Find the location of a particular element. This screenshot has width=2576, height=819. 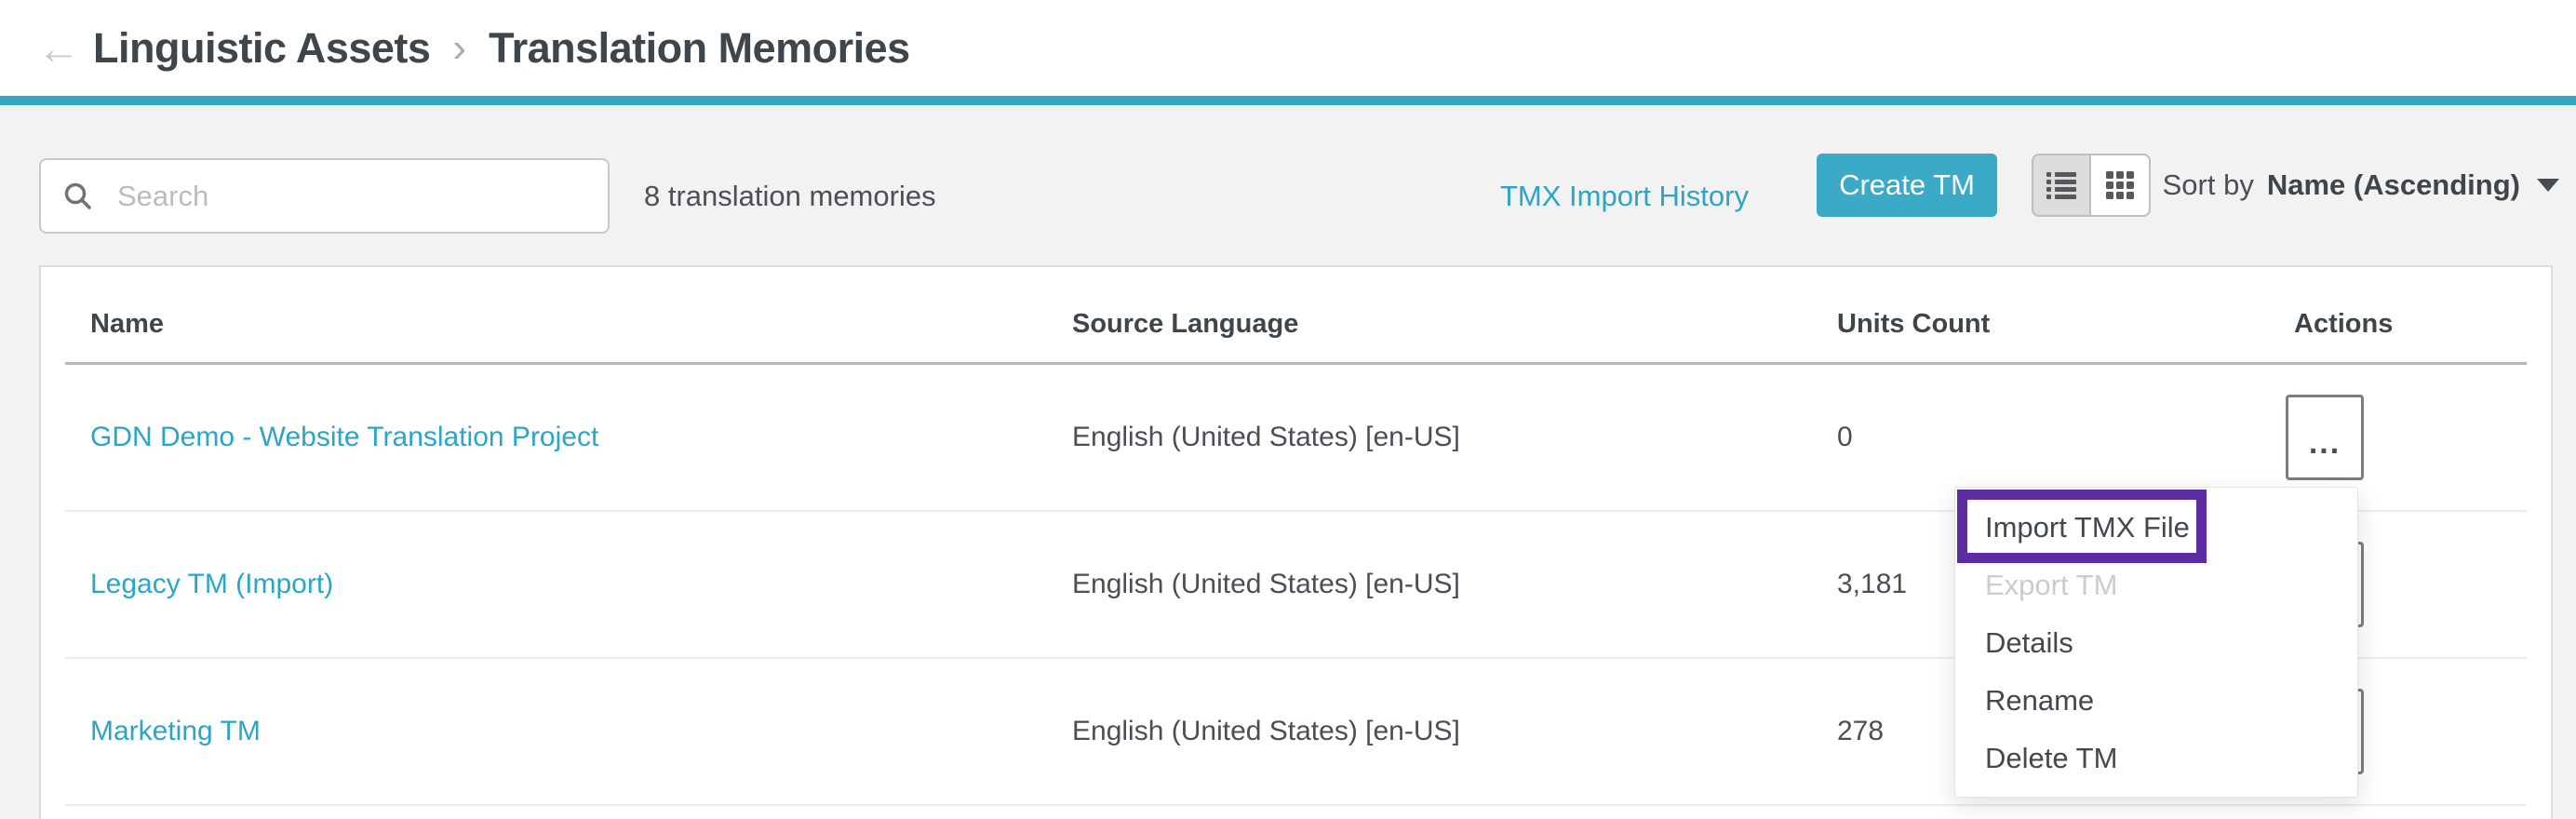

search-box is located at coordinates (324, 196).